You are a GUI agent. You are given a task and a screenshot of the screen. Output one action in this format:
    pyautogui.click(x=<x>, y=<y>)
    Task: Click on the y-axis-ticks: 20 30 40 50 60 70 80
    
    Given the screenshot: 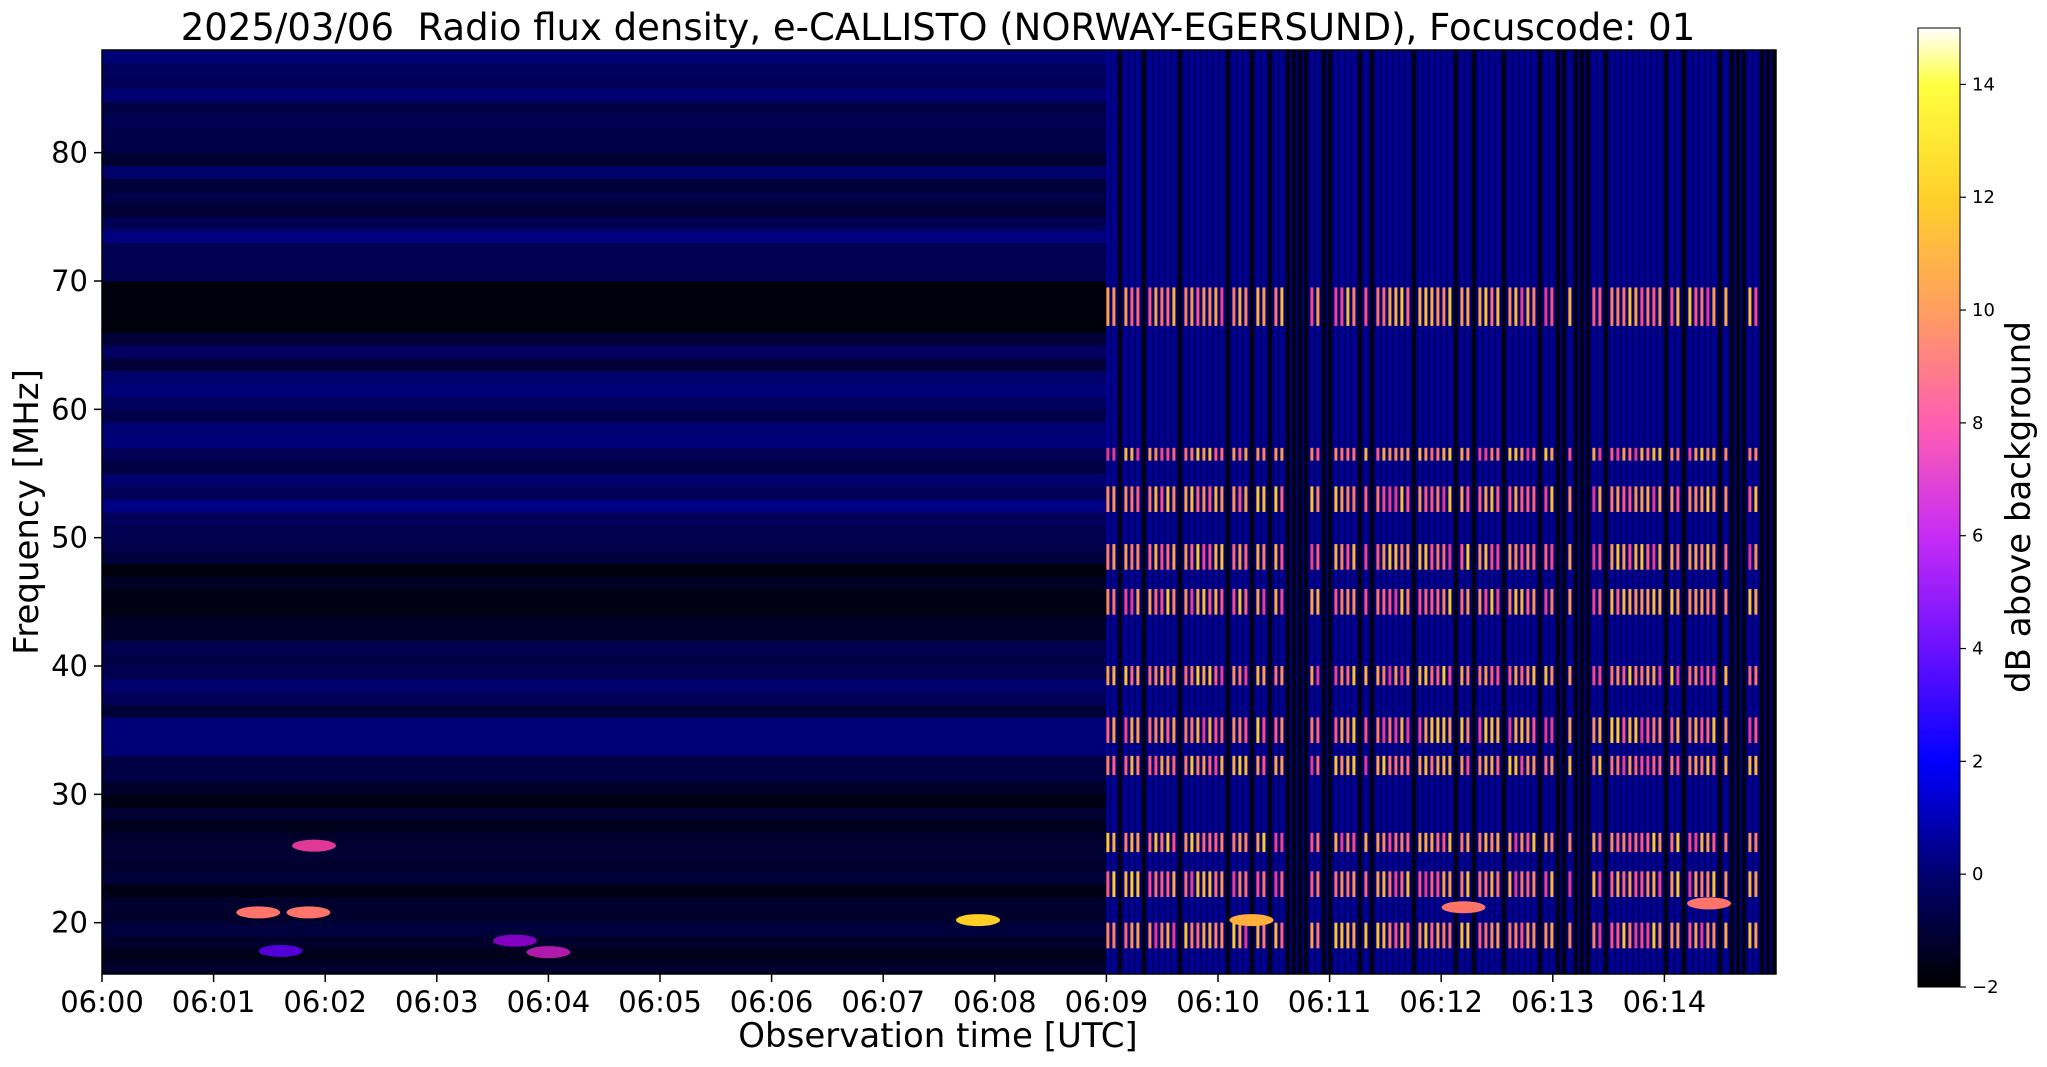 What is the action you would take?
    pyautogui.click(x=76, y=538)
    